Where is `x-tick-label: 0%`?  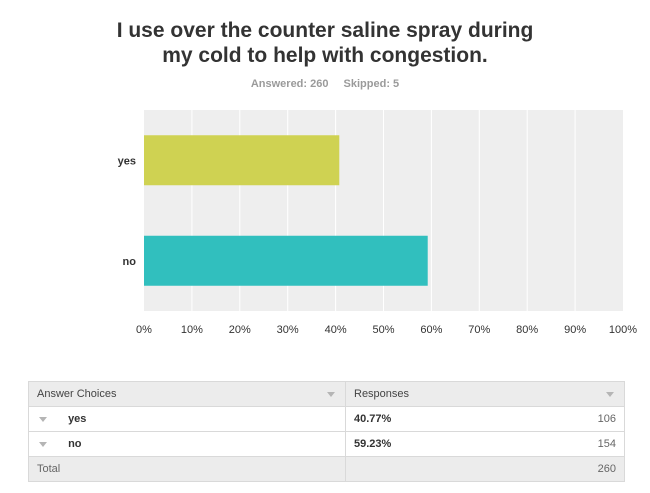
x-tick-label: 0% is located at coordinates (144, 330).